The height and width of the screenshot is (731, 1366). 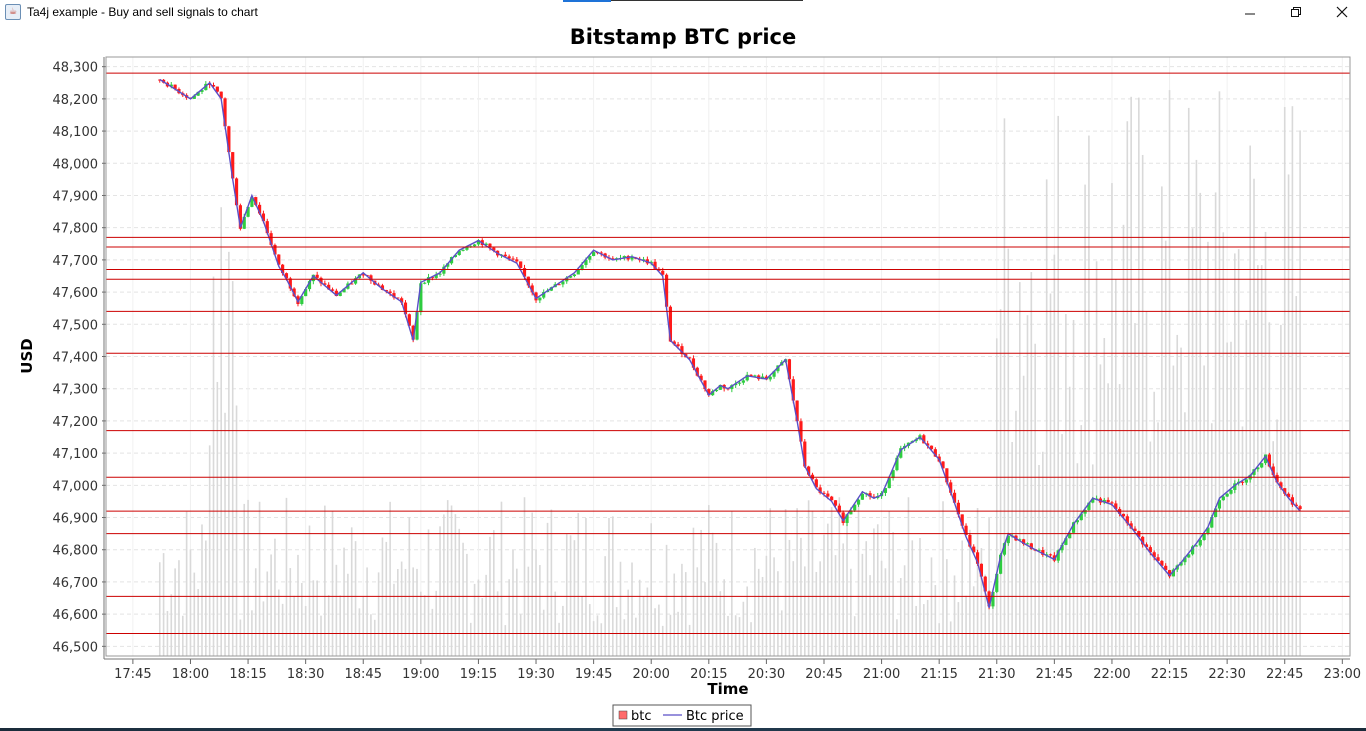 I want to click on minimize-icon, so click(x=1250, y=14).